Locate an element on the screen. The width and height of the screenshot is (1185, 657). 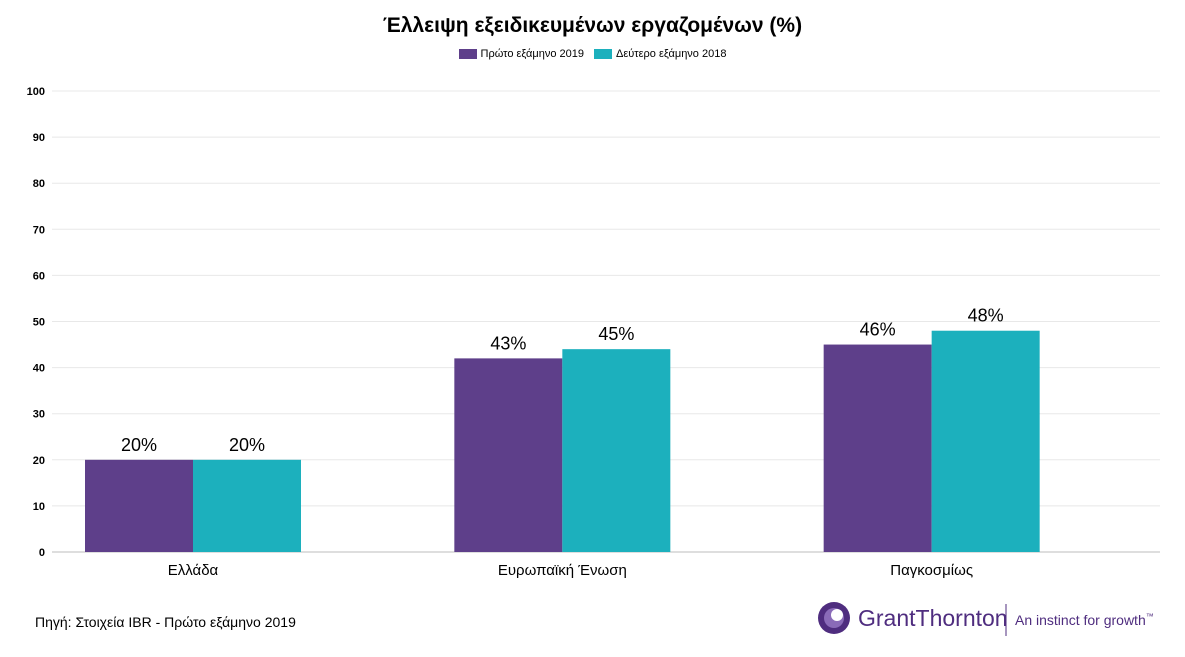
y-tick-label: 10 is located at coordinates (39, 507).